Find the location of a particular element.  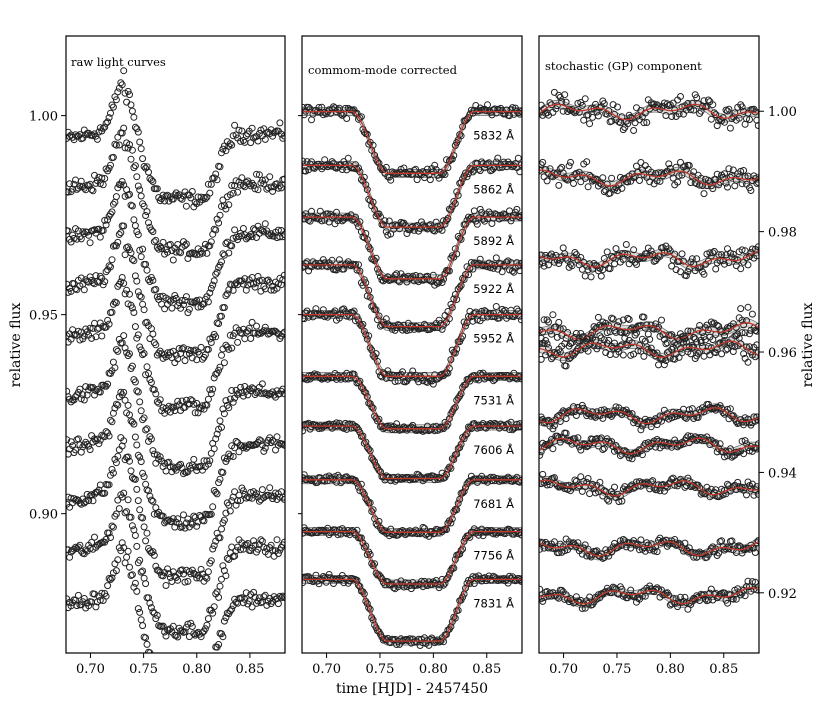

y-tick-label: 0.95 is located at coordinates (43, 316).